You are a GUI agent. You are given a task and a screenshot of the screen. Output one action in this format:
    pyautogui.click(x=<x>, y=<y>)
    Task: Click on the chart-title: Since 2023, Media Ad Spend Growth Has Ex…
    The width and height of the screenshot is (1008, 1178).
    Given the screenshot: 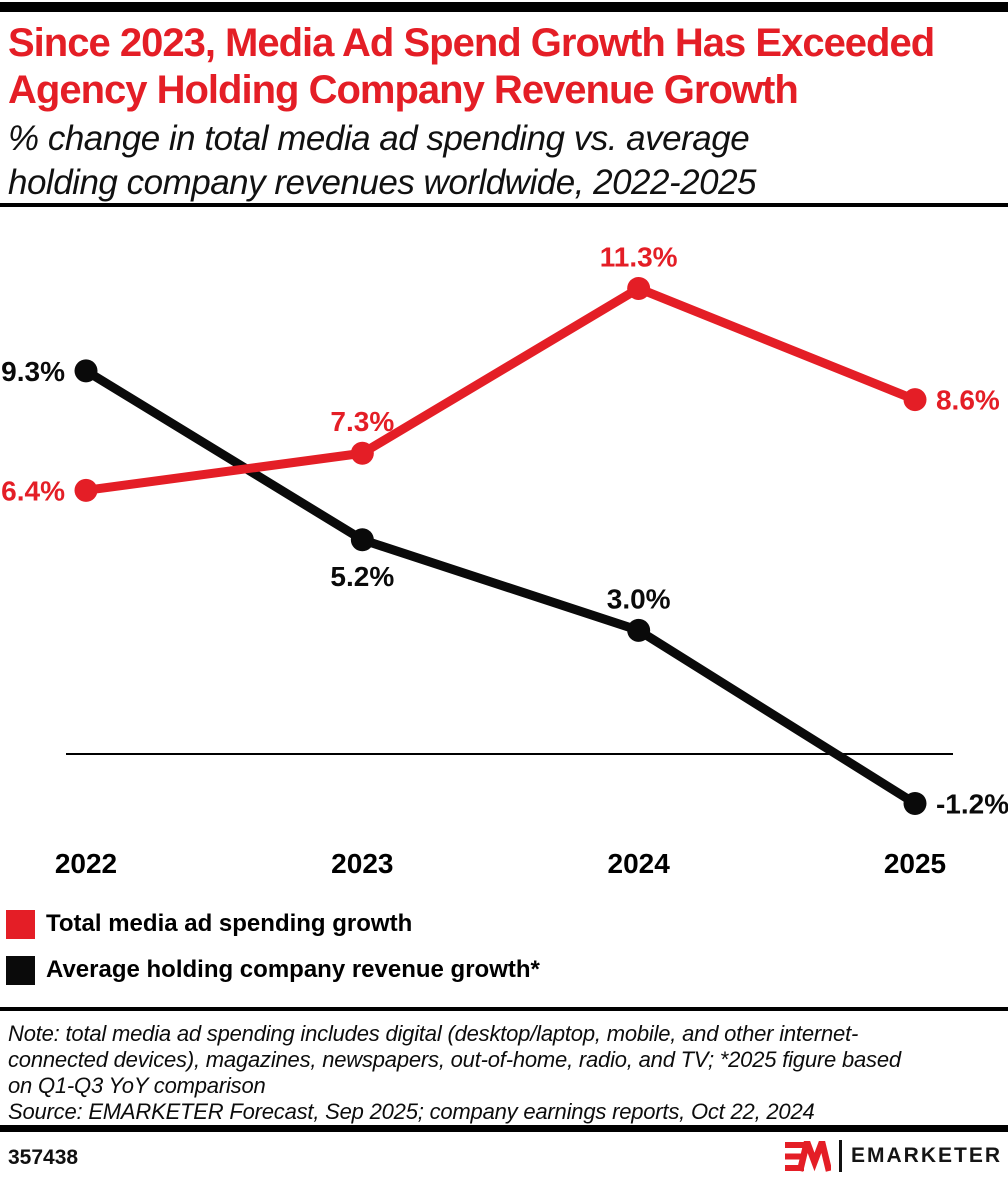 What is the action you would take?
    pyautogui.click(x=504, y=67)
    